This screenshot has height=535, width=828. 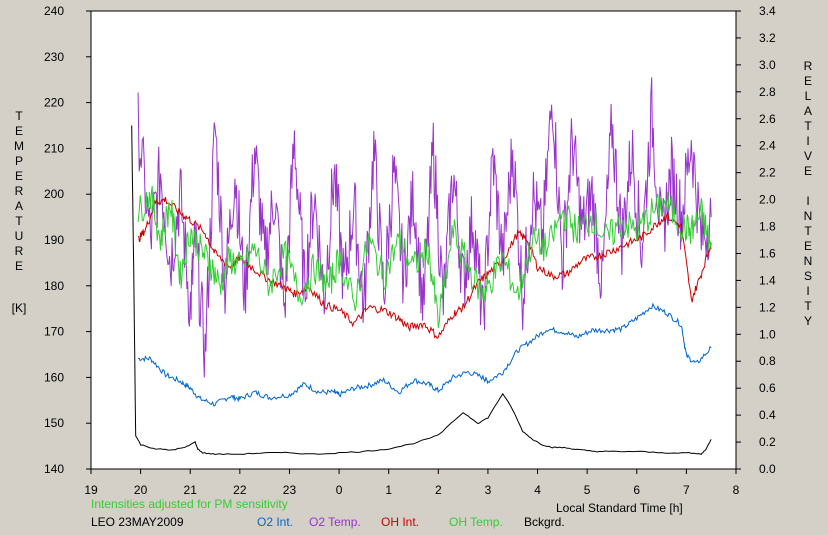 What do you see at coordinates (767, 146) in the screenshot?
I see `y-right-tick-label: 2.4` at bounding box center [767, 146].